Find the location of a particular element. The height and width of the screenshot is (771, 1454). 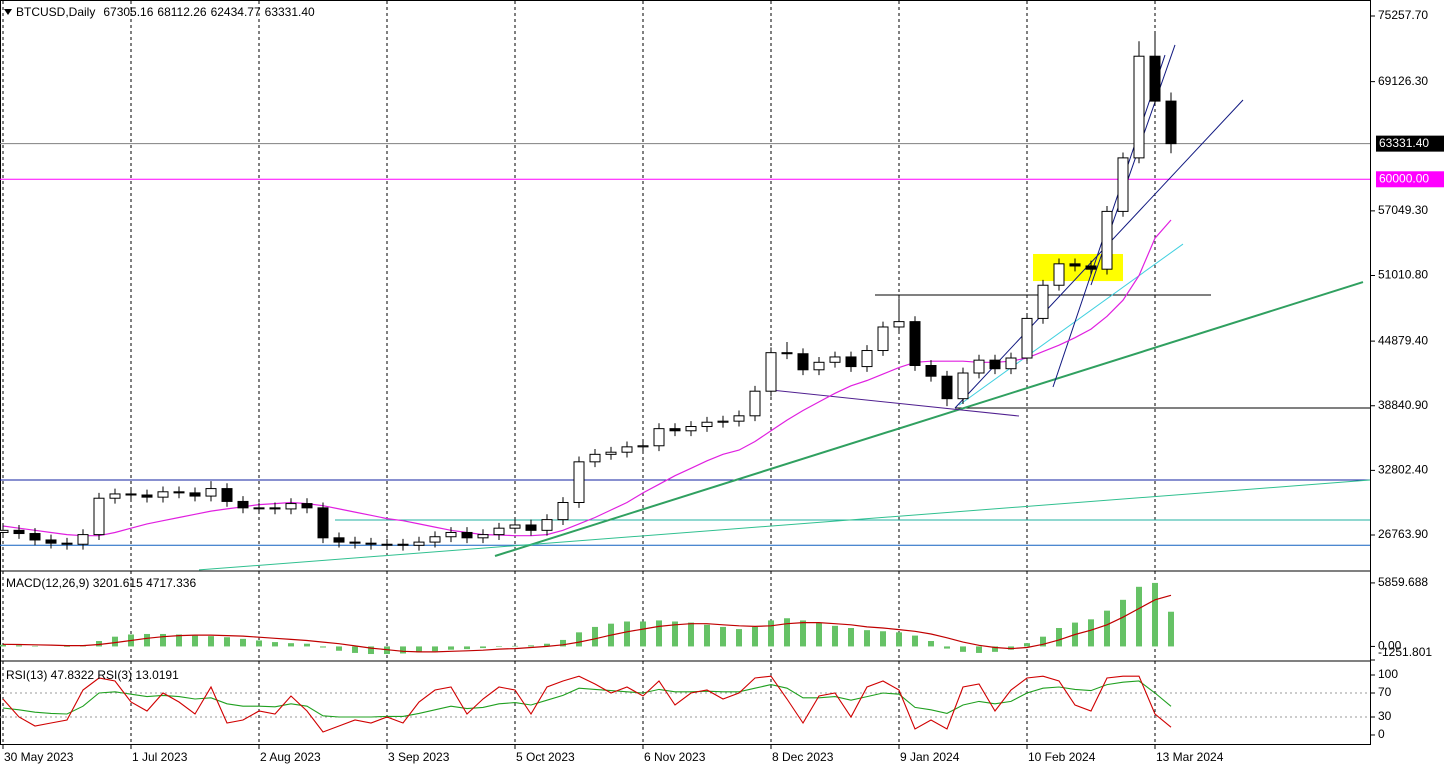

y-tick-label: 70 is located at coordinates (1385, 692).